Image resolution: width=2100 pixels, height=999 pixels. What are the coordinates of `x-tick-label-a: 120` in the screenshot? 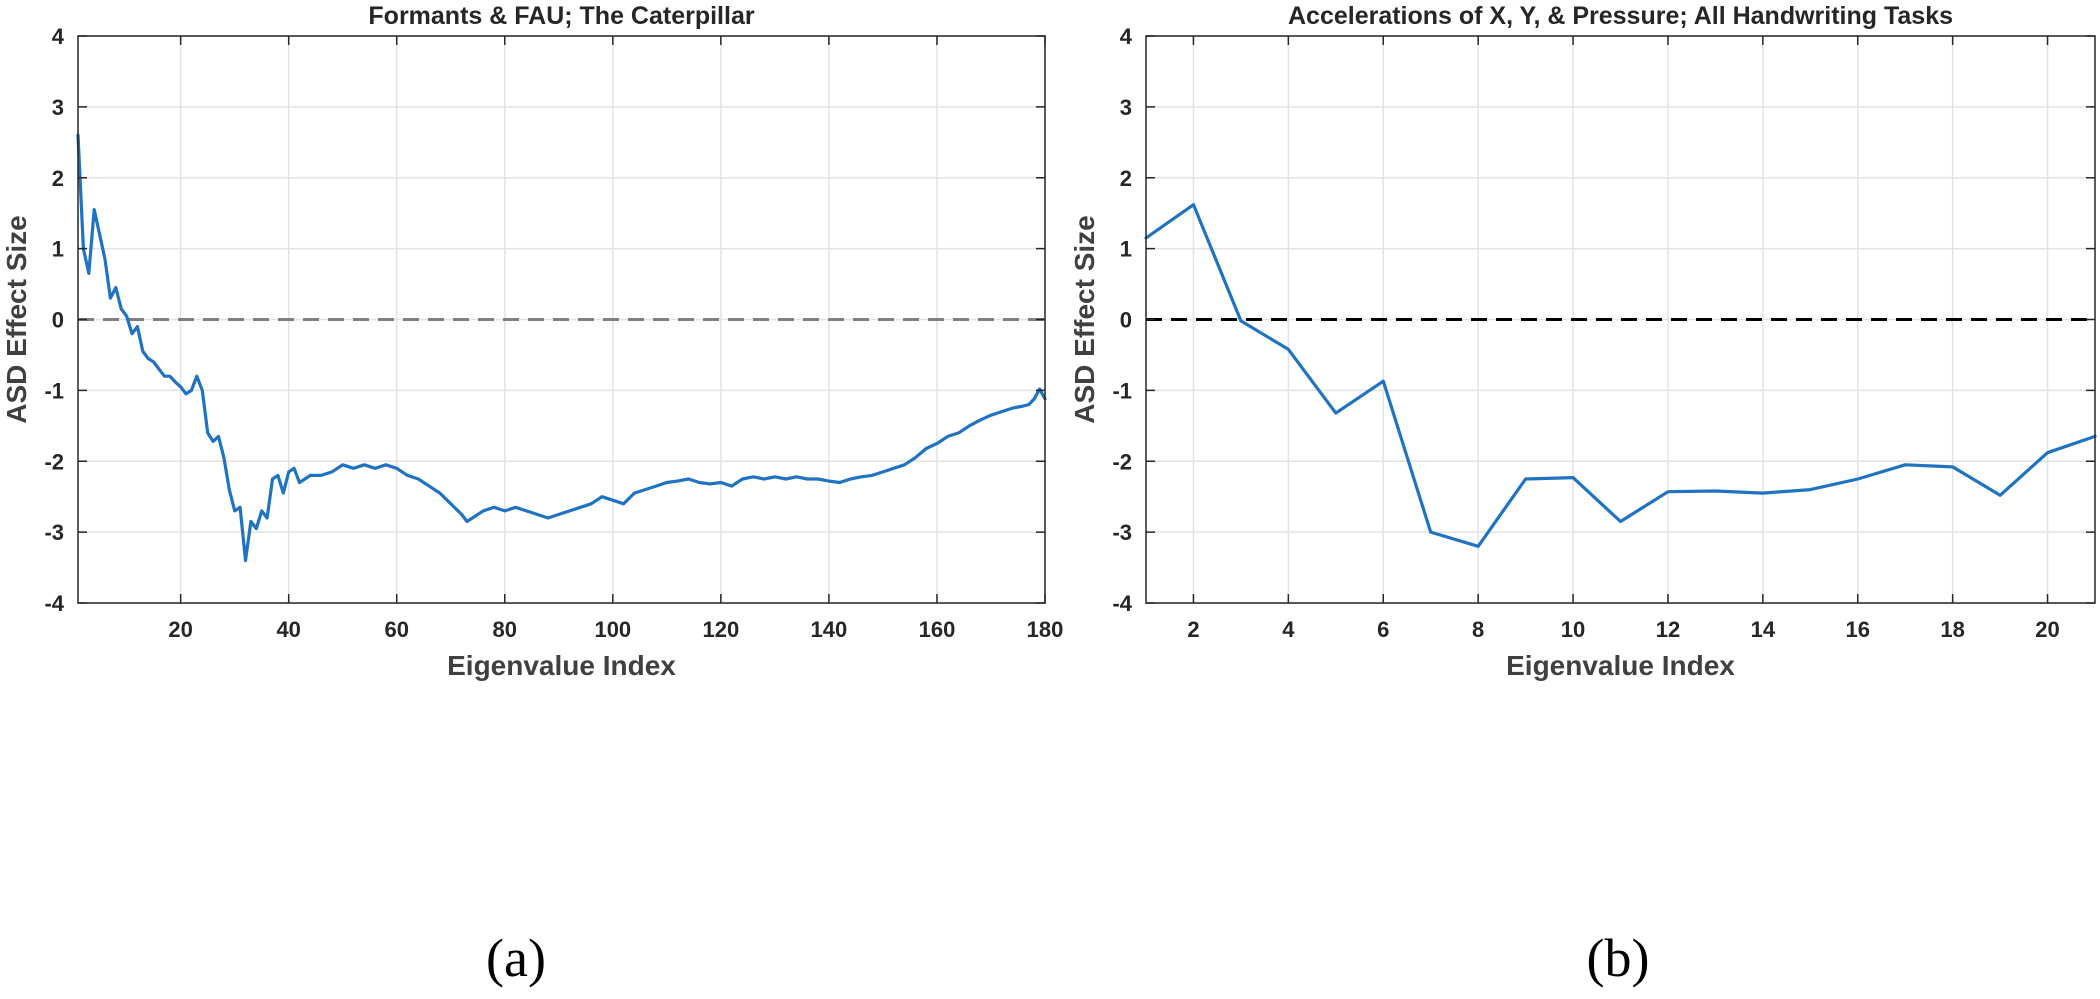 It's located at (721, 629).